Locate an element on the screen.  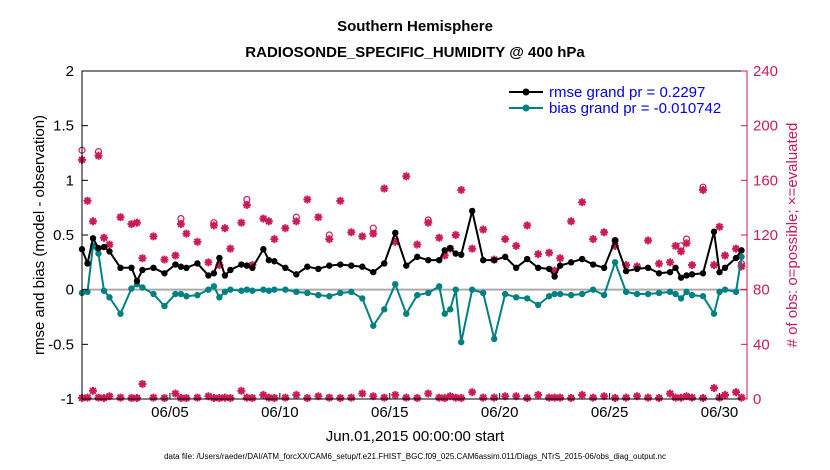
x-axis-ticks: 06/05 06/10 06/15 06/20 06/25 06/30 is located at coordinates (444, 407).